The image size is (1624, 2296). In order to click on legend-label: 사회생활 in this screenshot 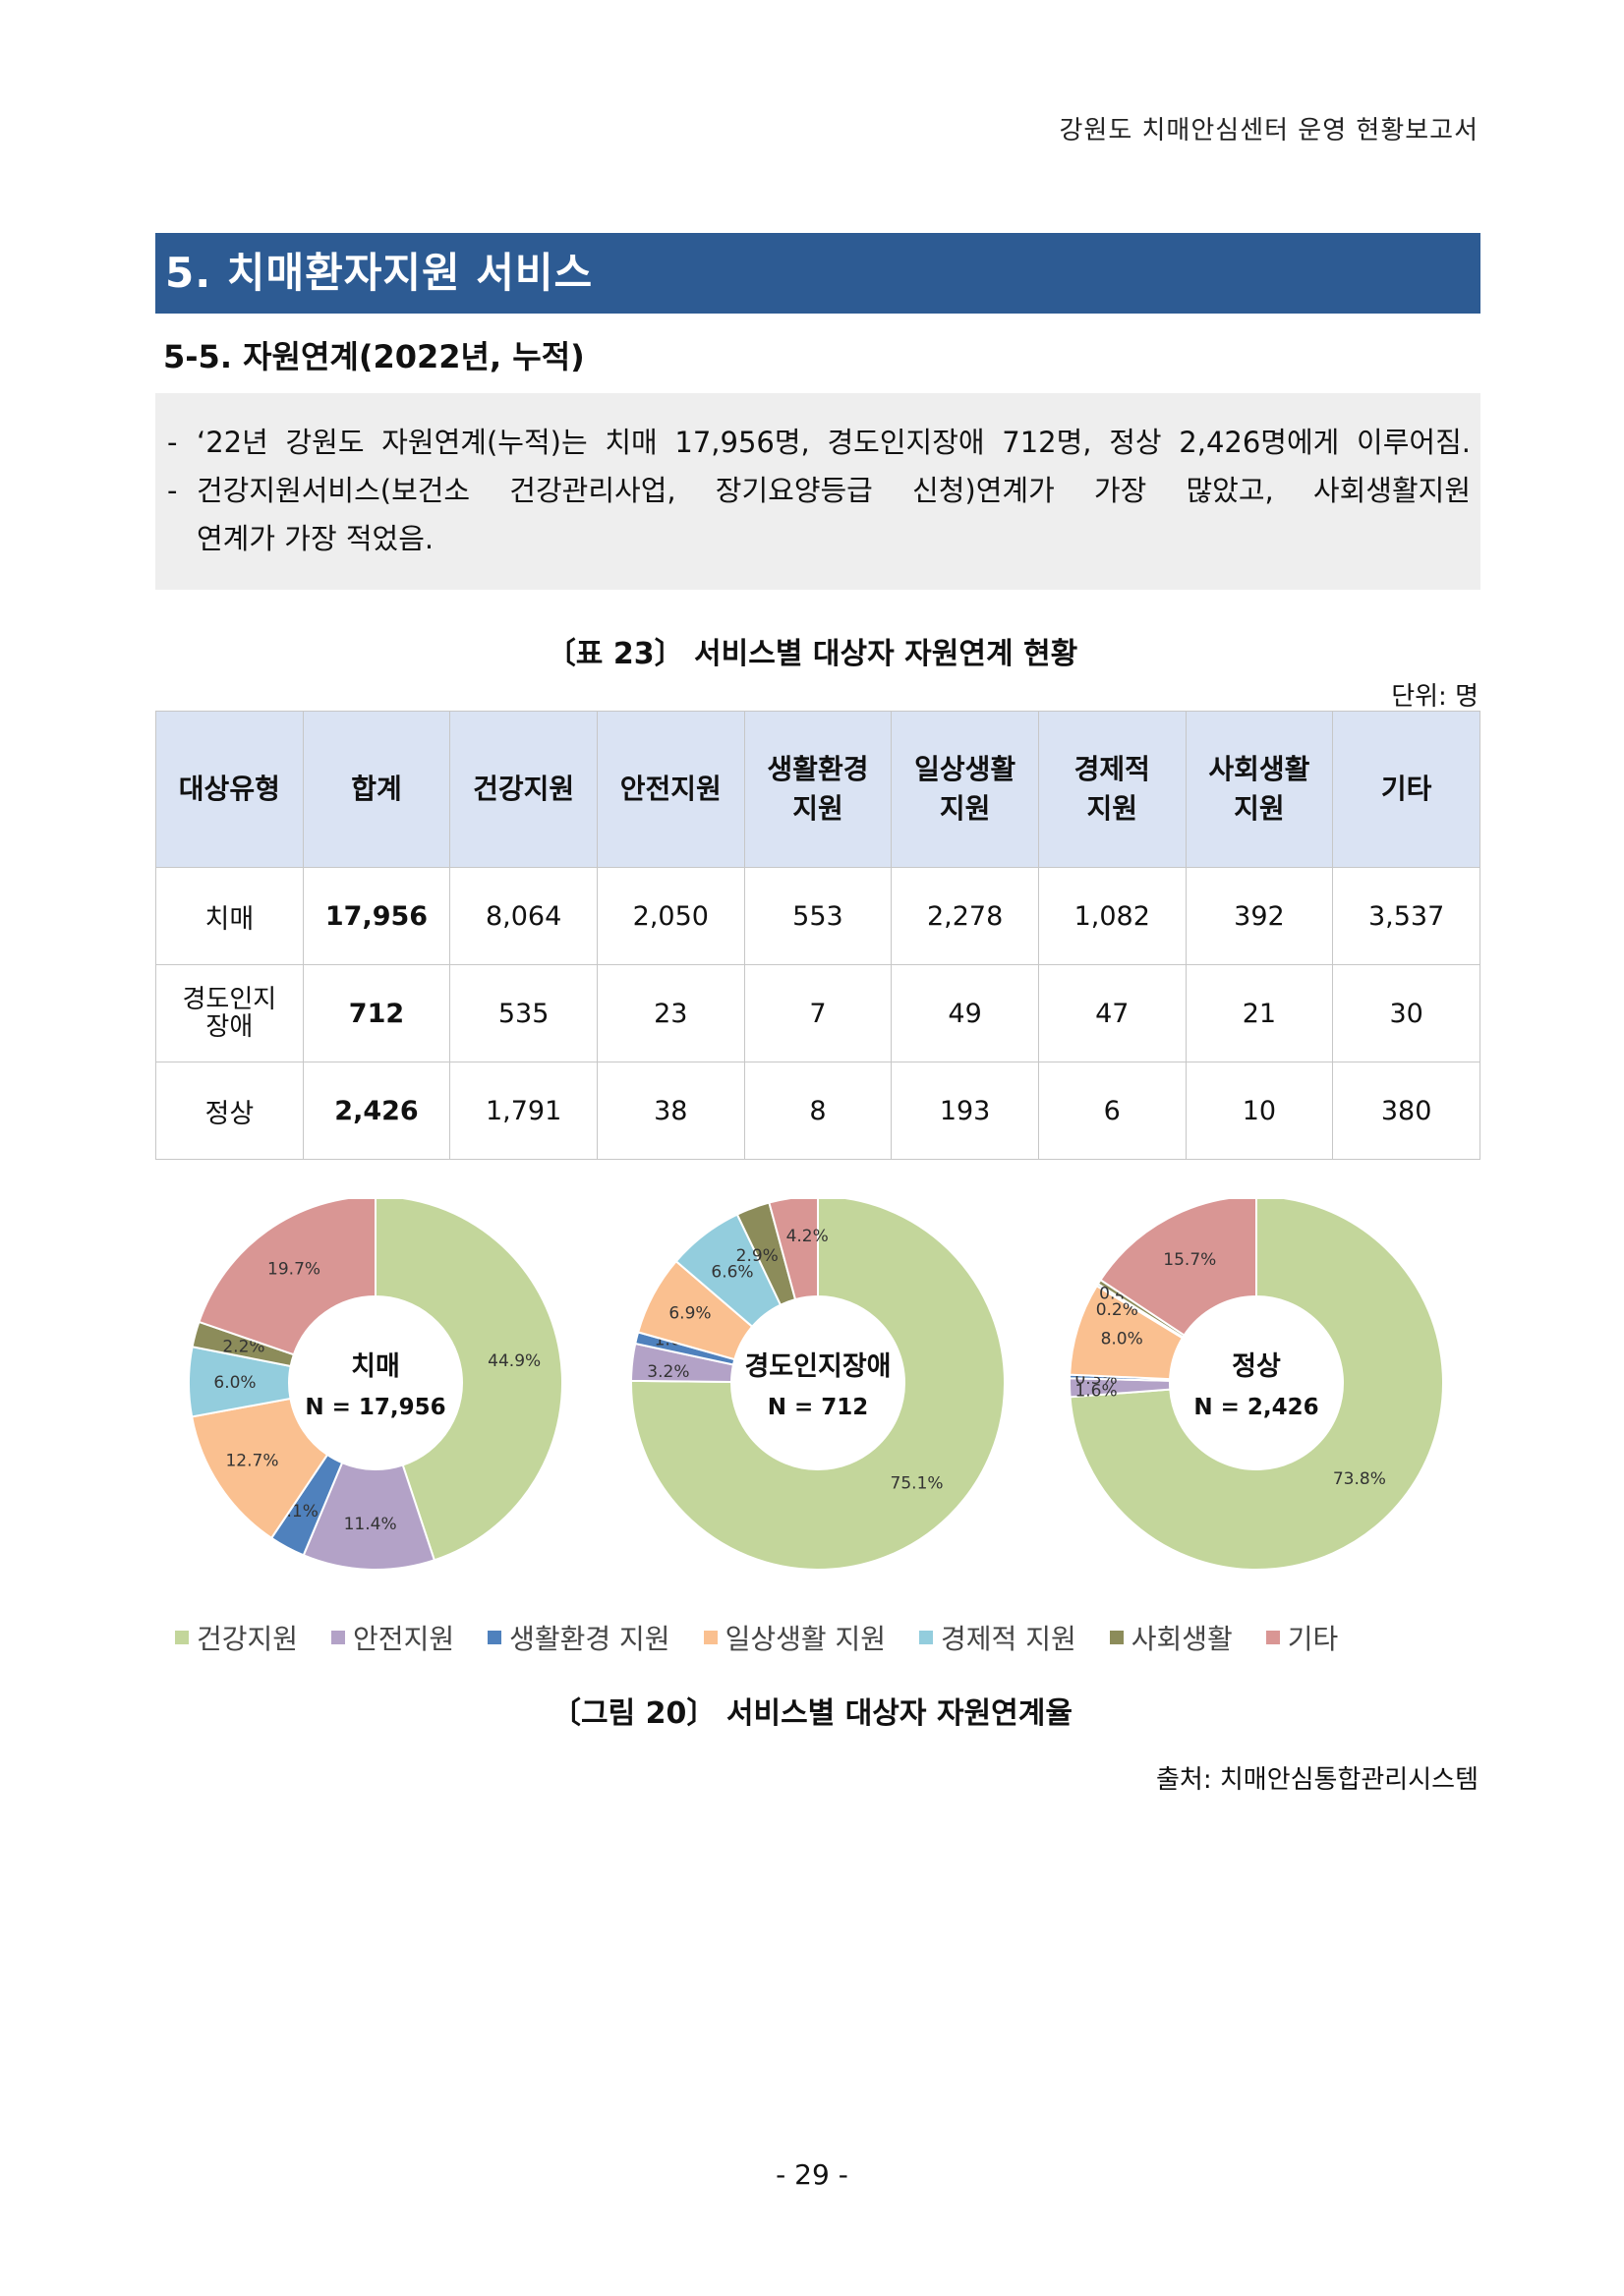, I will do `click(1182, 1639)`.